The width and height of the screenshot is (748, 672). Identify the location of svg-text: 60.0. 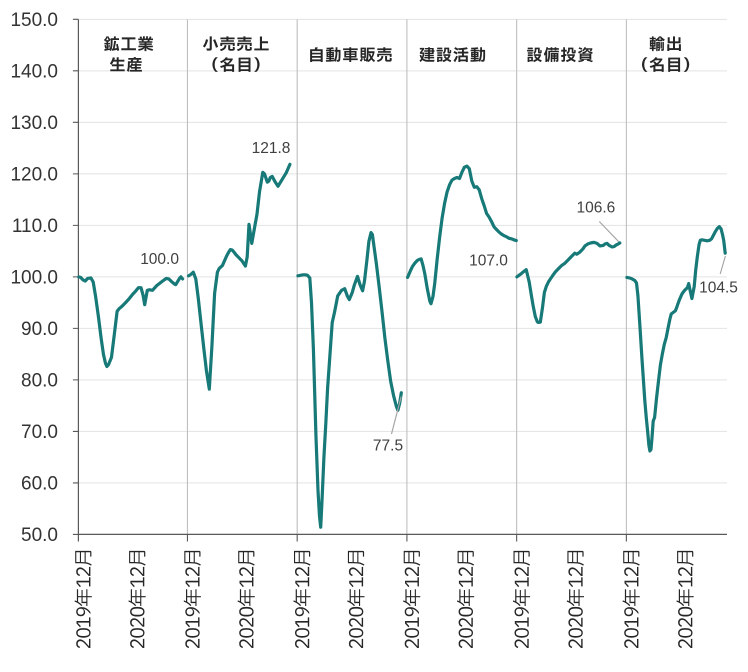
(39, 484).